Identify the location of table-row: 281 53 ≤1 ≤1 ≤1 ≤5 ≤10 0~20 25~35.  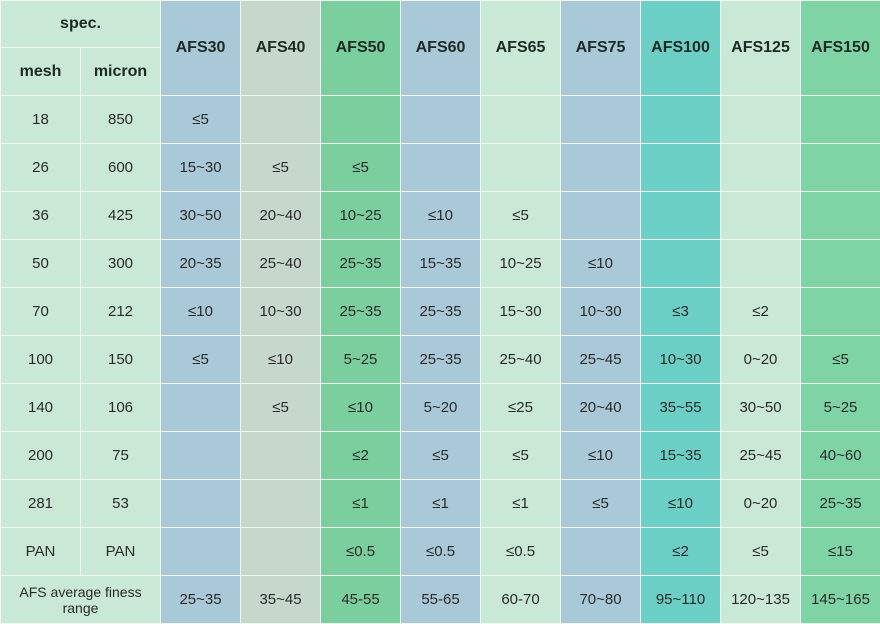
(440, 503).